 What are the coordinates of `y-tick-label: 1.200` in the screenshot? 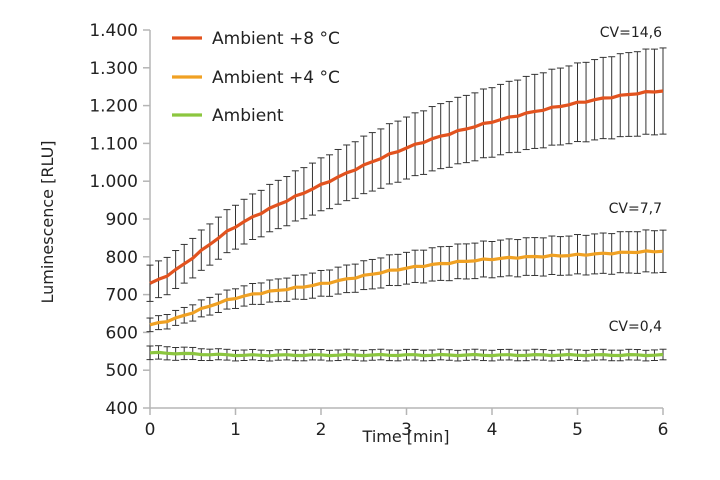 It's located at (113, 107).